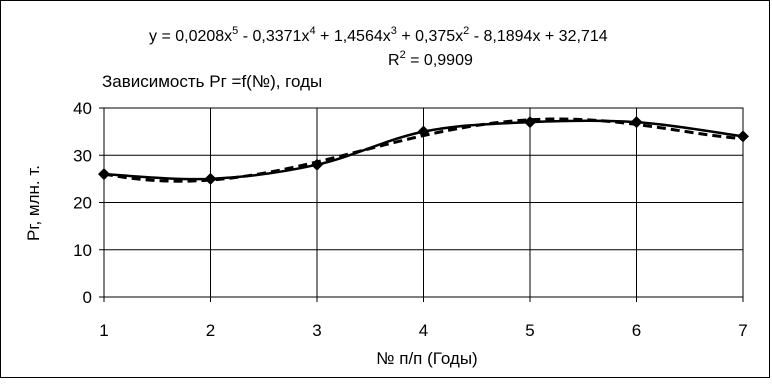 The width and height of the screenshot is (772, 384). What do you see at coordinates (430, 59) in the screenshot?
I see `r-squared-label: R2 = 0,9909` at bounding box center [430, 59].